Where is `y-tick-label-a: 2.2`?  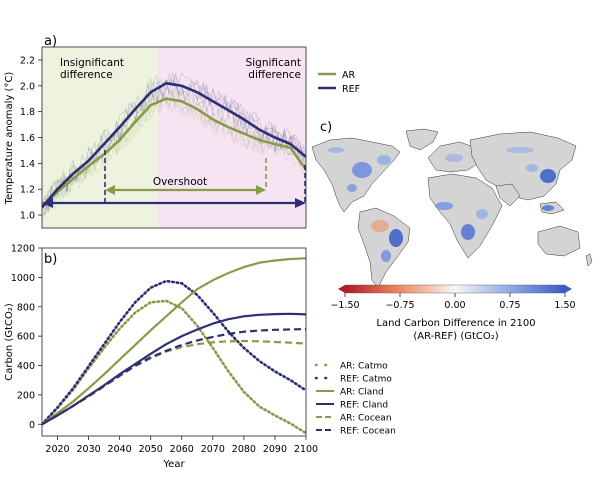 y-tick-label-a: 2.2 is located at coordinates (27, 60).